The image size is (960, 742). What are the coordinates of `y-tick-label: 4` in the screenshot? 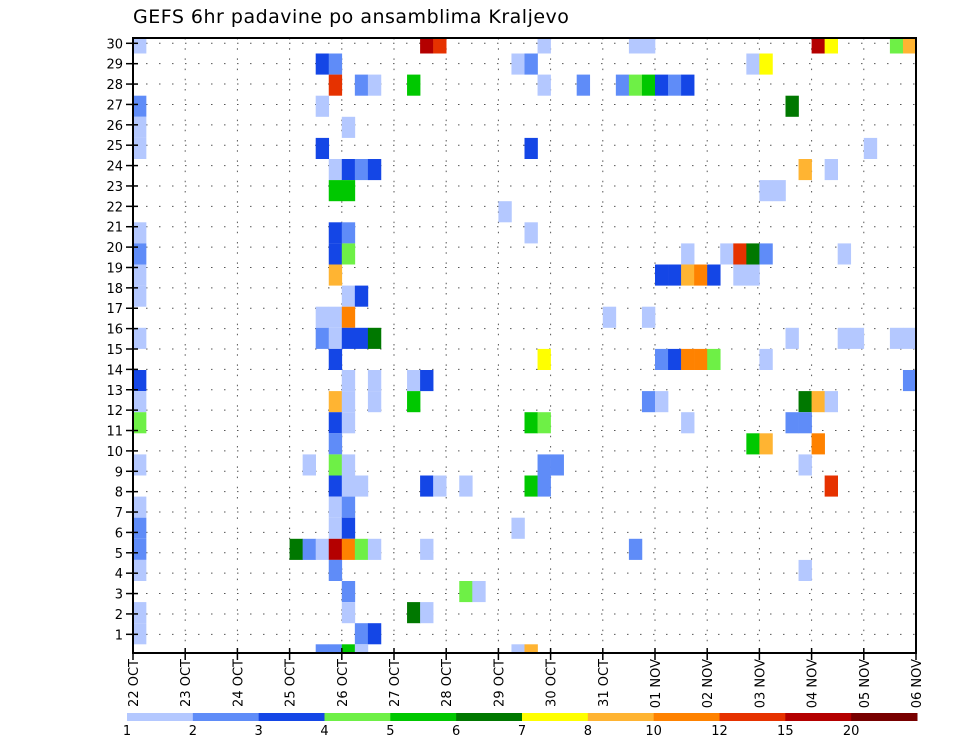 It's located at (119, 574).